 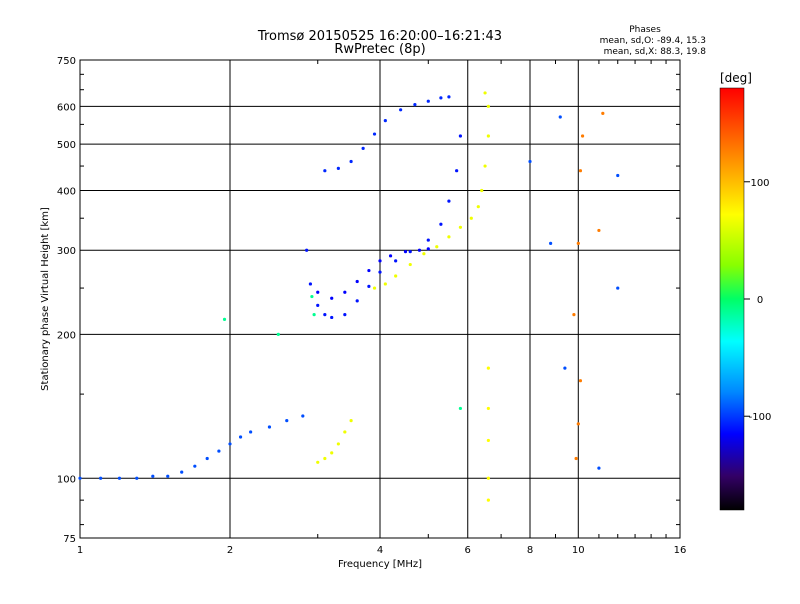 I want to click on y-tick-label: 500, so click(x=66, y=145).